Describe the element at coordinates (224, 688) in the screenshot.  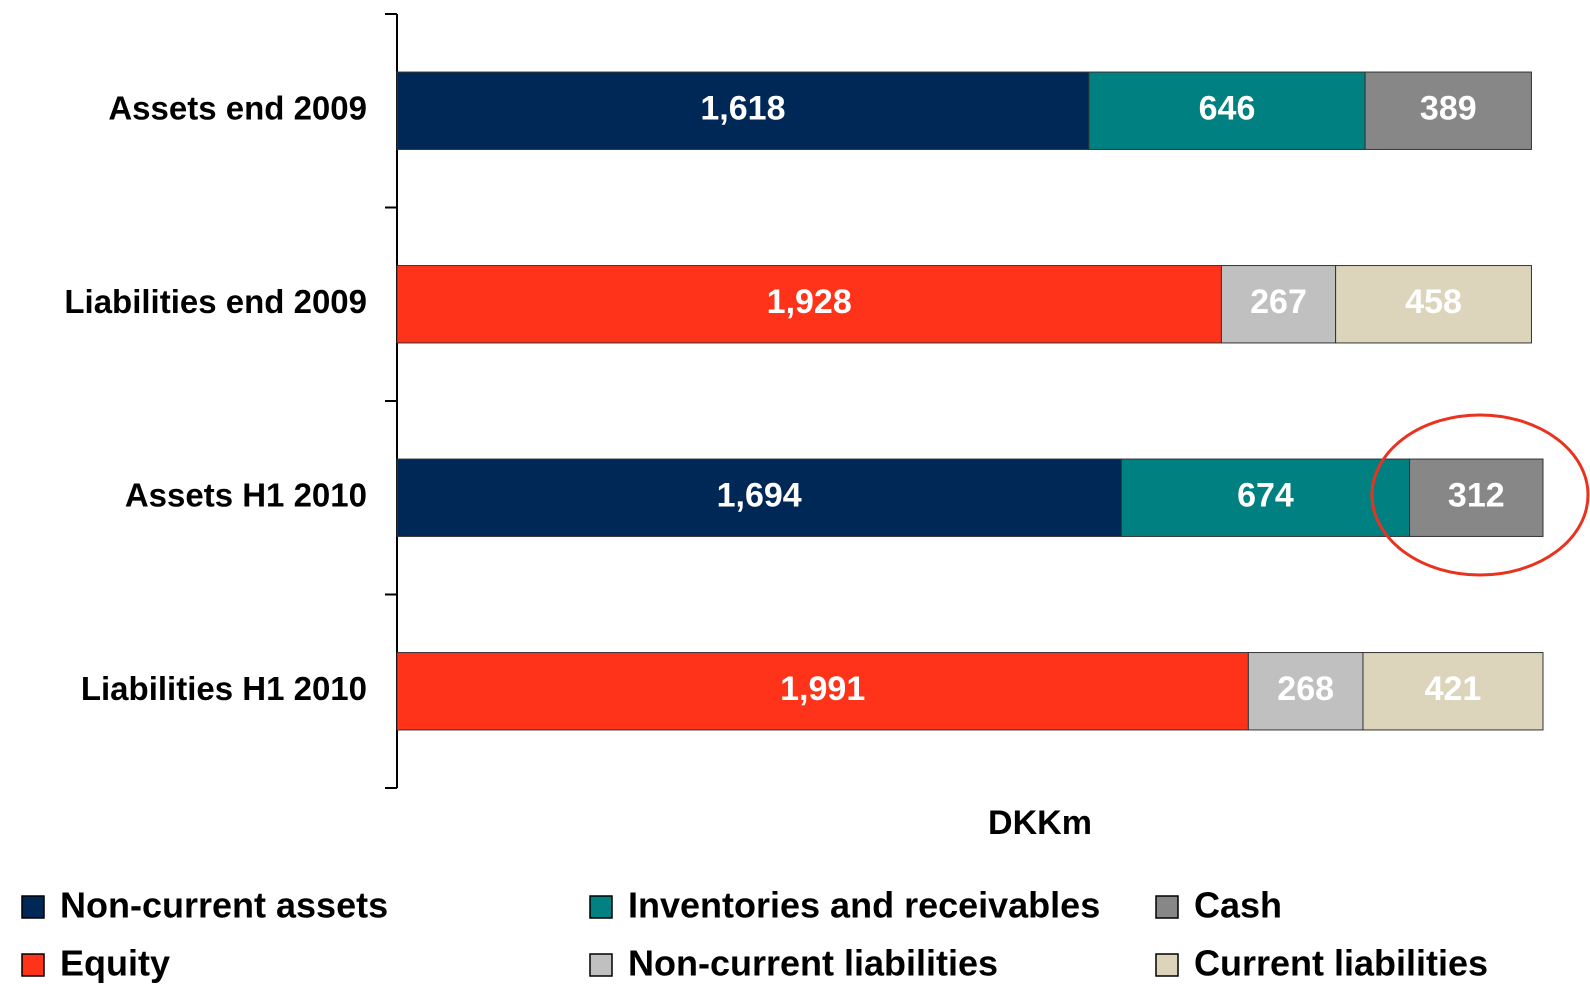
I see `y-tick-label: Liabilities H1 2010` at that location.